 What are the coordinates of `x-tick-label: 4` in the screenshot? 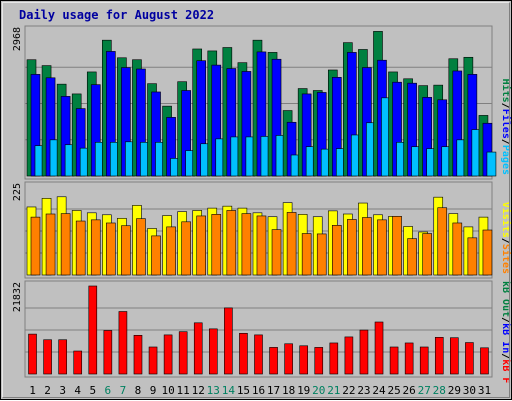 It's located at (77, 390).